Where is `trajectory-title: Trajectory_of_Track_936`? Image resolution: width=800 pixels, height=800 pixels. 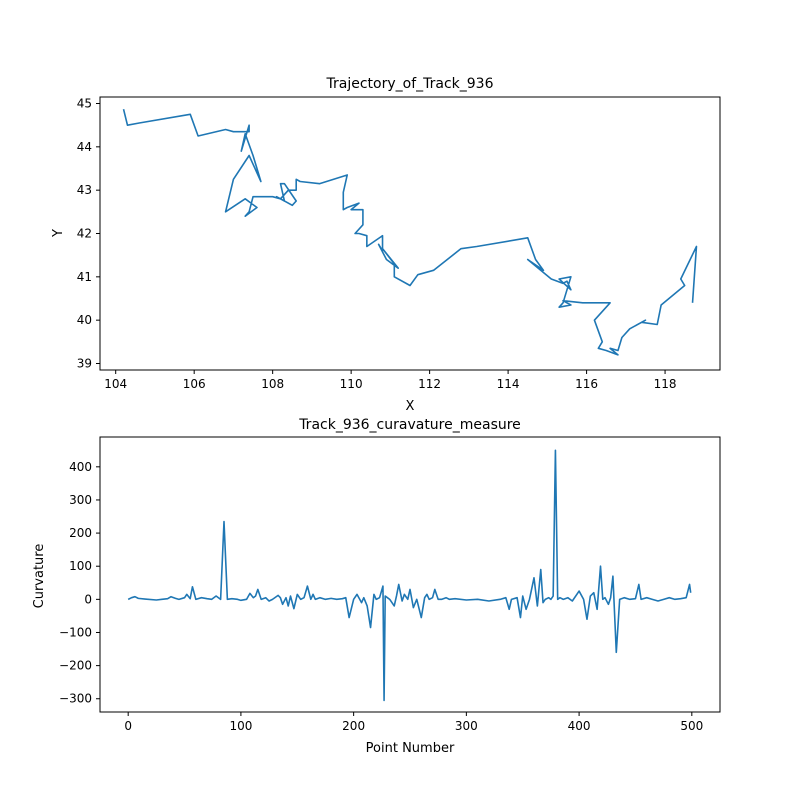
trajectory-title: Trajectory_of_Track_936 is located at coordinates (410, 84).